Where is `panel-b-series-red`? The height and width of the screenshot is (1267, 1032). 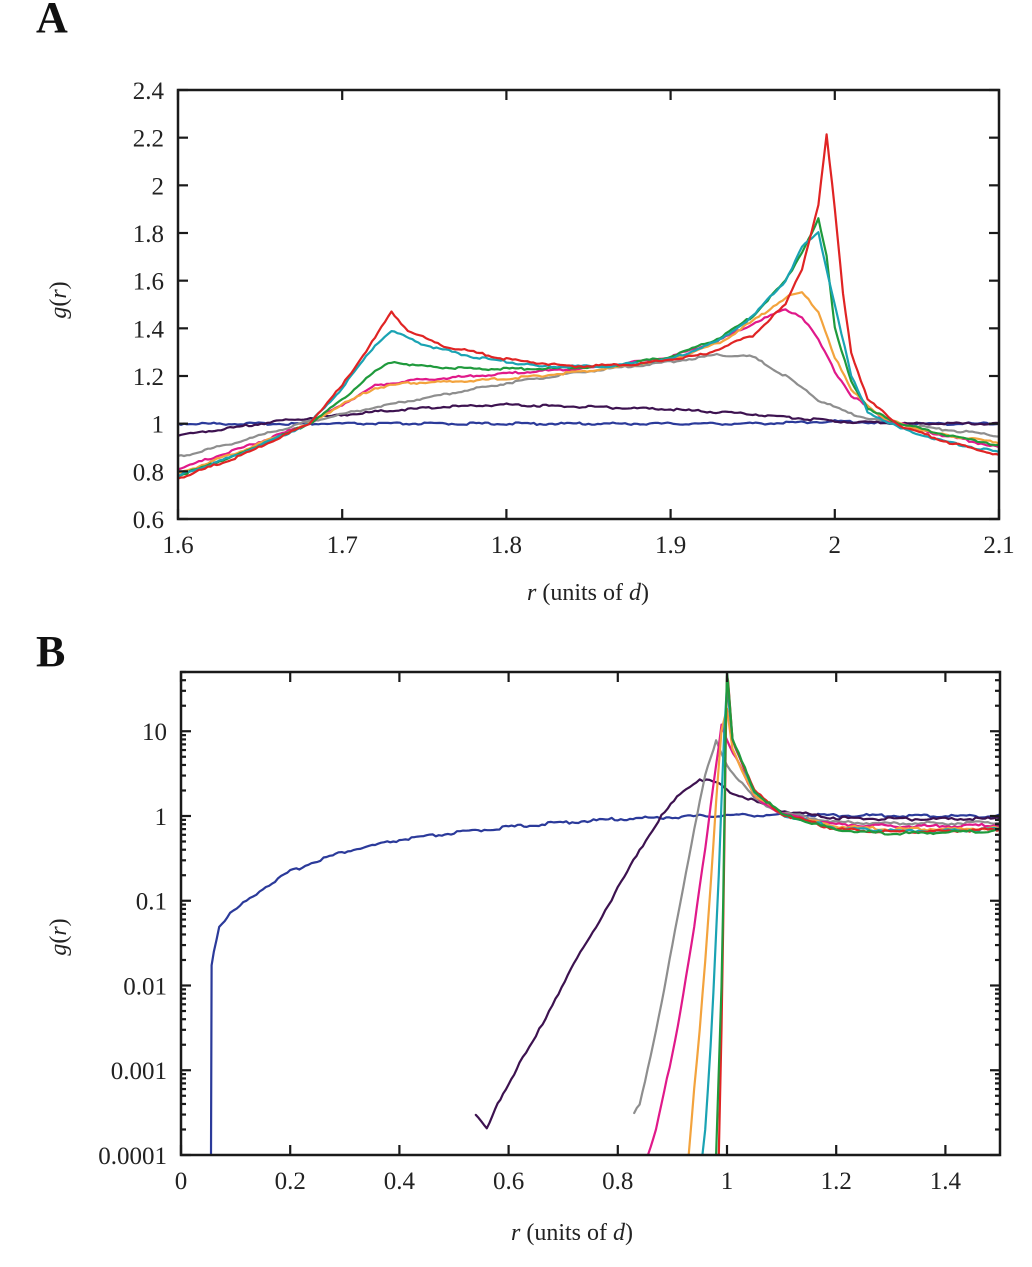
panel-b-series-red is located at coordinates (858, 914).